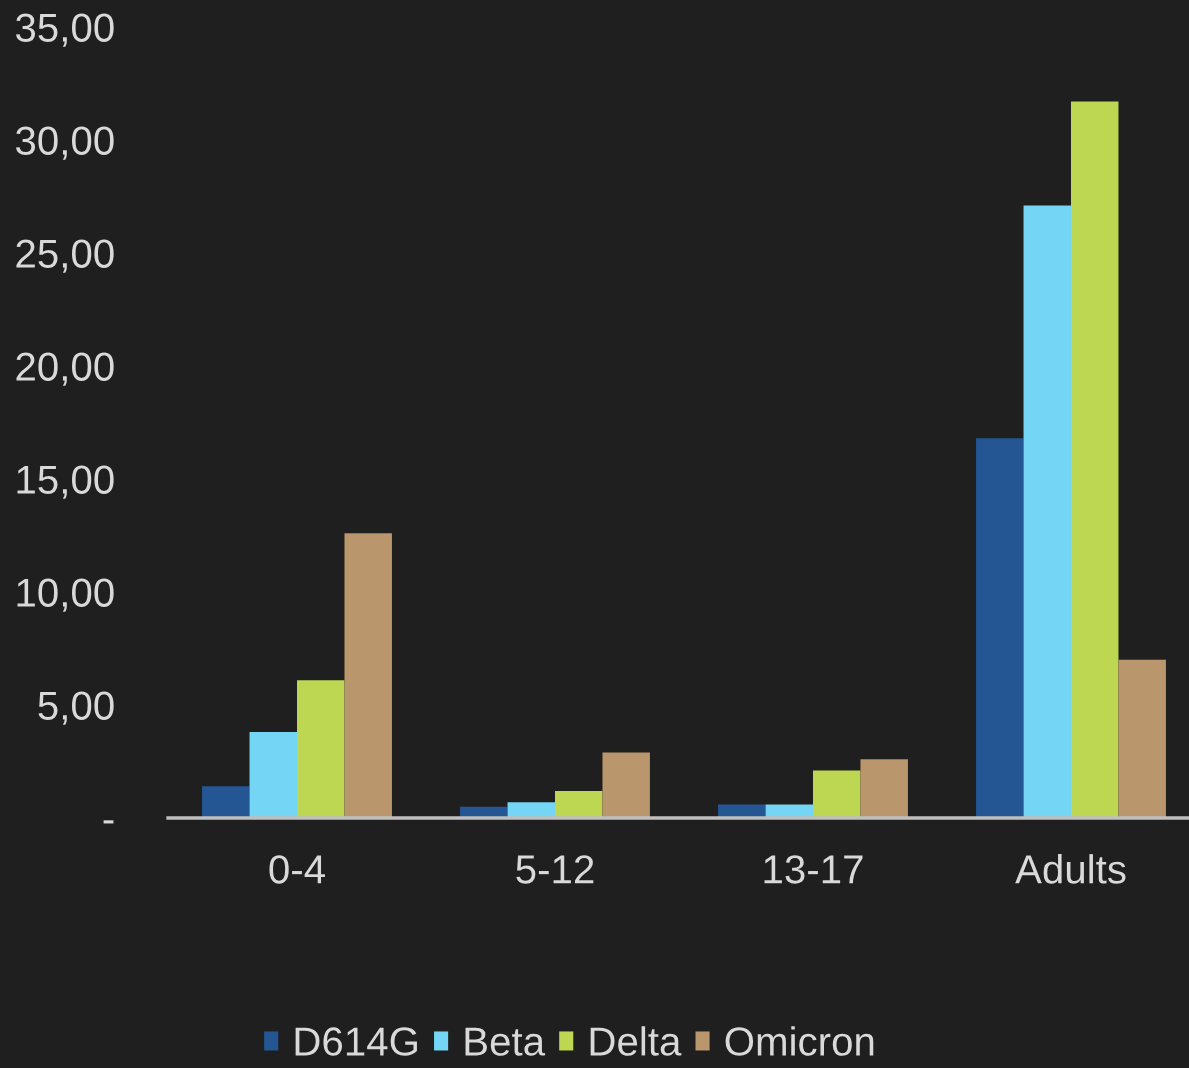 The height and width of the screenshot is (1068, 1189). Describe the element at coordinates (813, 869) in the screenshot. I see `x-tick-label: 13-17` at that location.